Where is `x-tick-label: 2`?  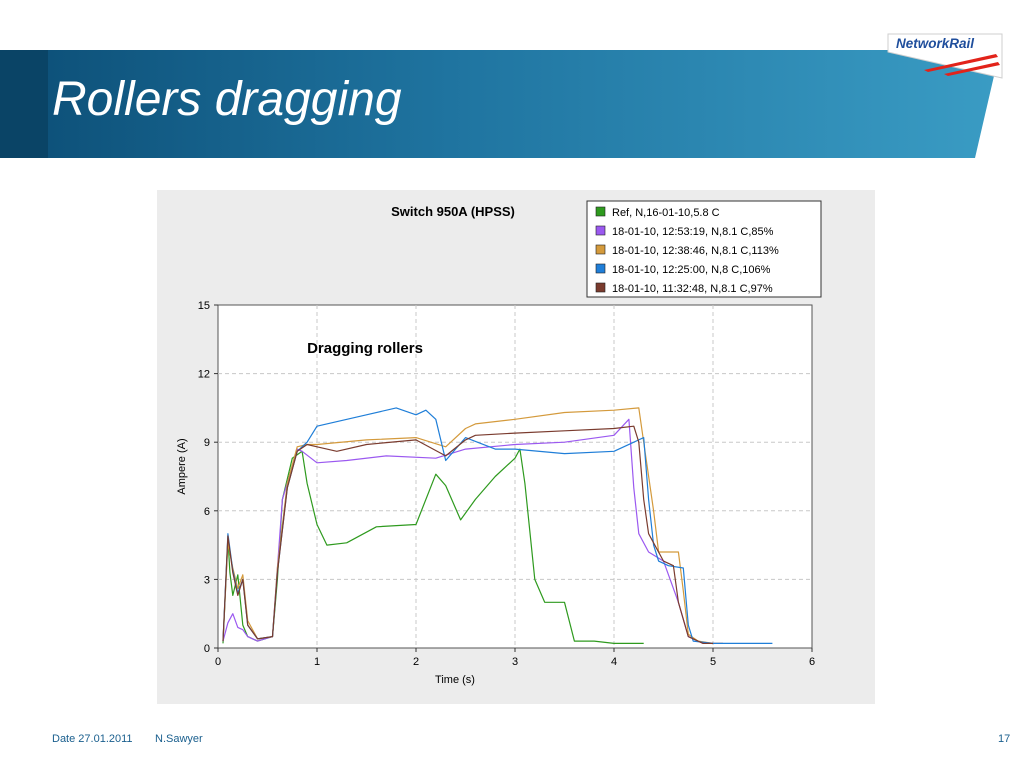
x-tick-label: 2 is located at coordinates (416, 662).